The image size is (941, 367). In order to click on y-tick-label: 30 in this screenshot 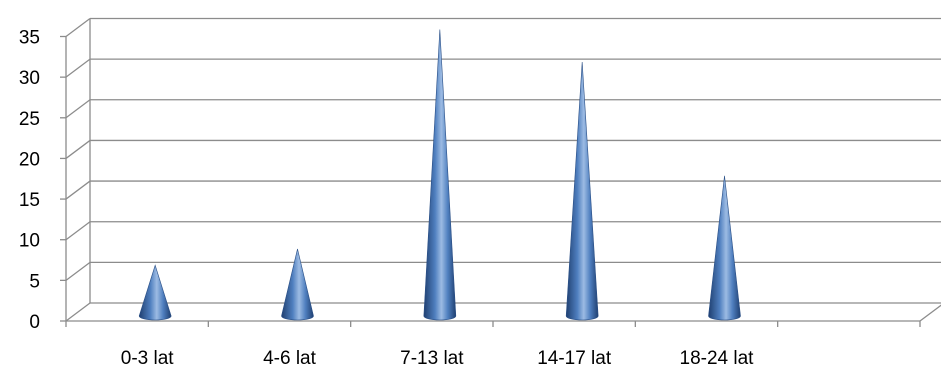, I will do `click(29, 78)`.